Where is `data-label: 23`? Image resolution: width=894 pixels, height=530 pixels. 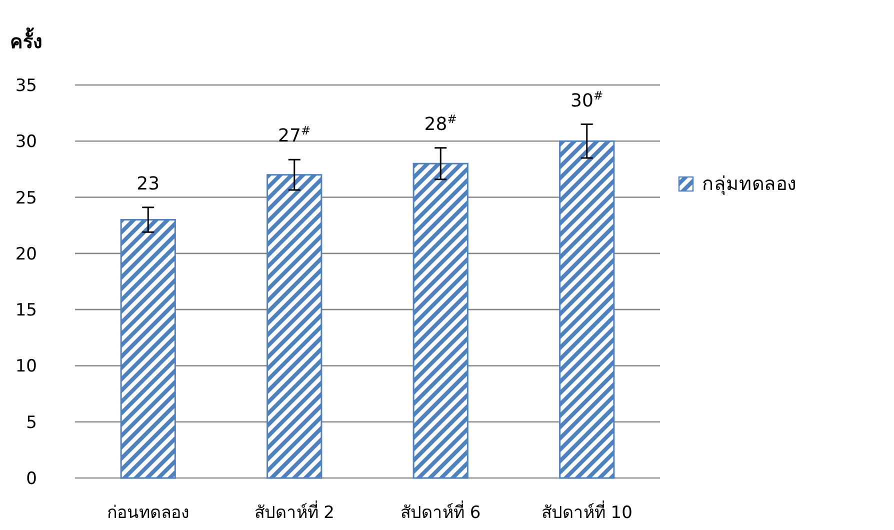 data-label: 23 is located at coordinates (148, 183).